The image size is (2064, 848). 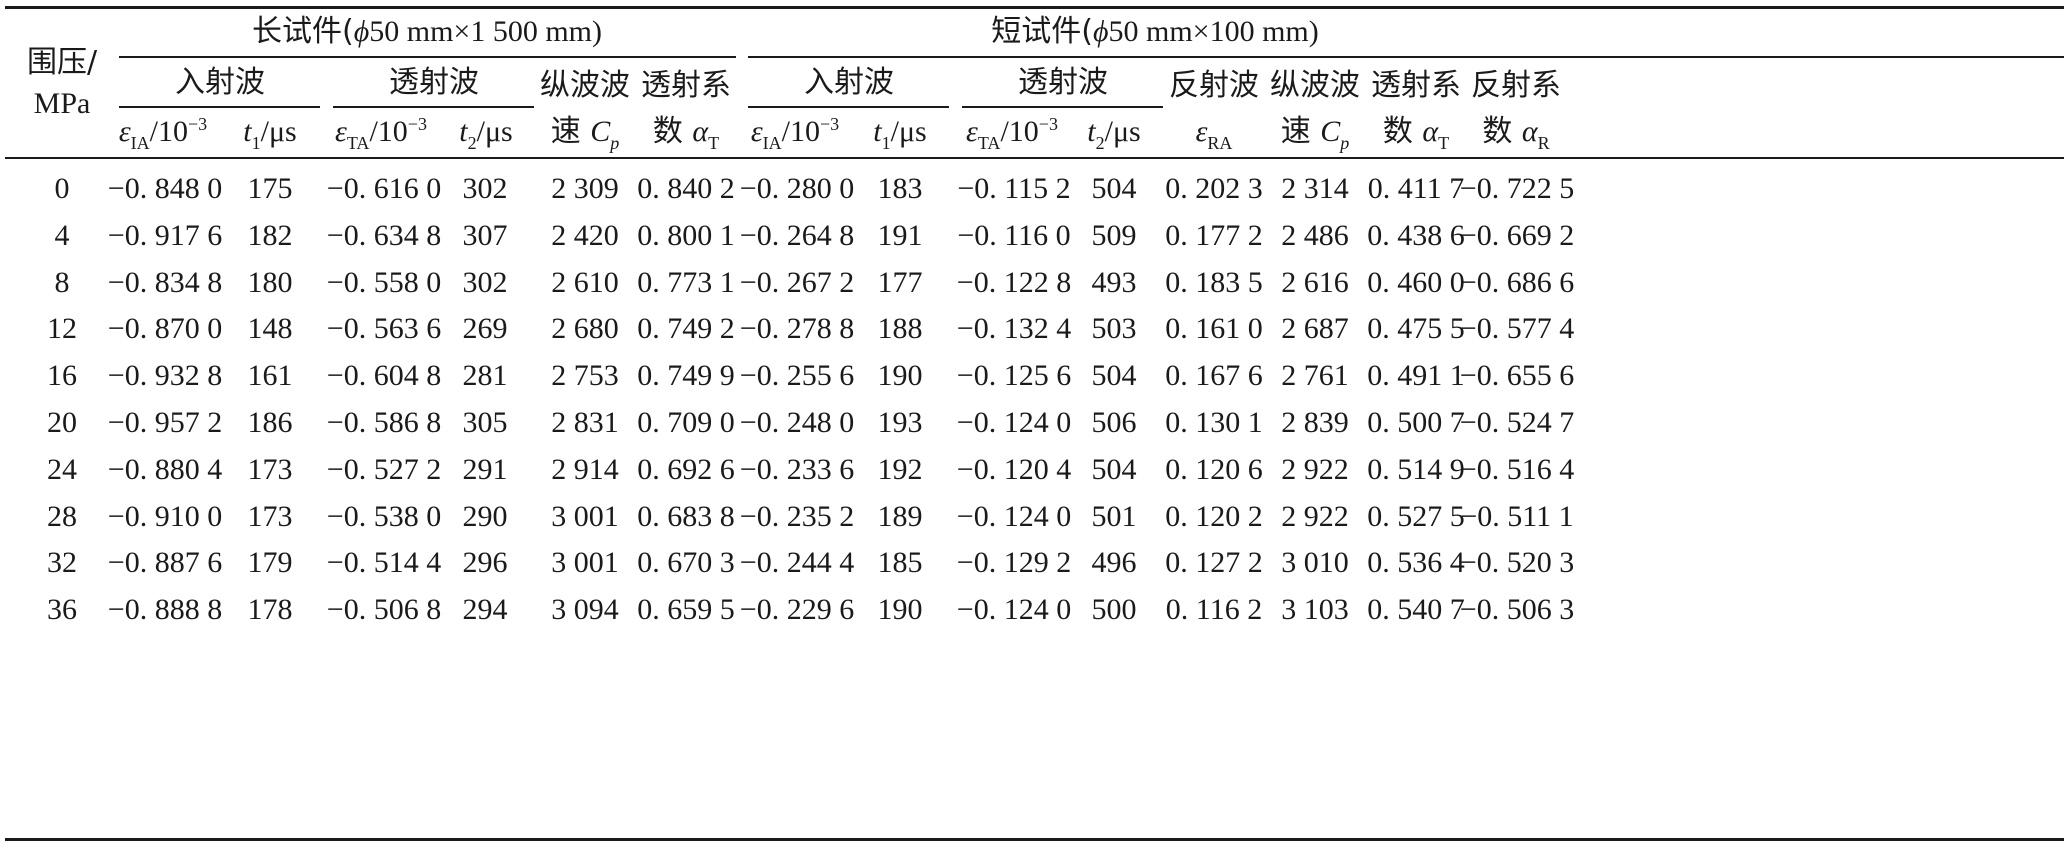 I want to click on table-cell: −0. 848 0, so click(x=165, y=188).